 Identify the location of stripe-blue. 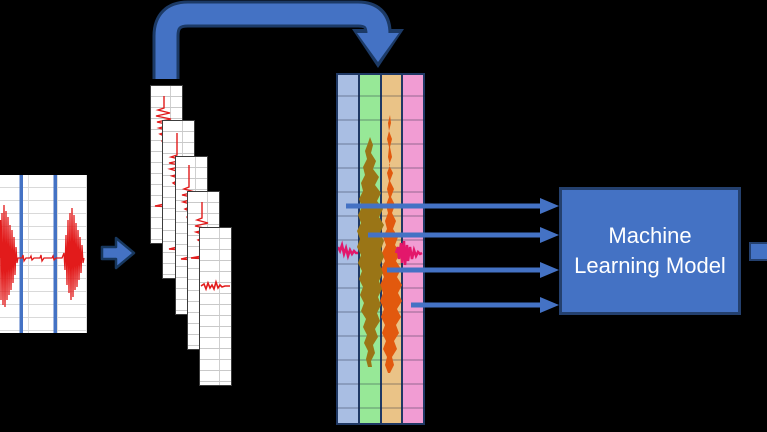
(348, 249).